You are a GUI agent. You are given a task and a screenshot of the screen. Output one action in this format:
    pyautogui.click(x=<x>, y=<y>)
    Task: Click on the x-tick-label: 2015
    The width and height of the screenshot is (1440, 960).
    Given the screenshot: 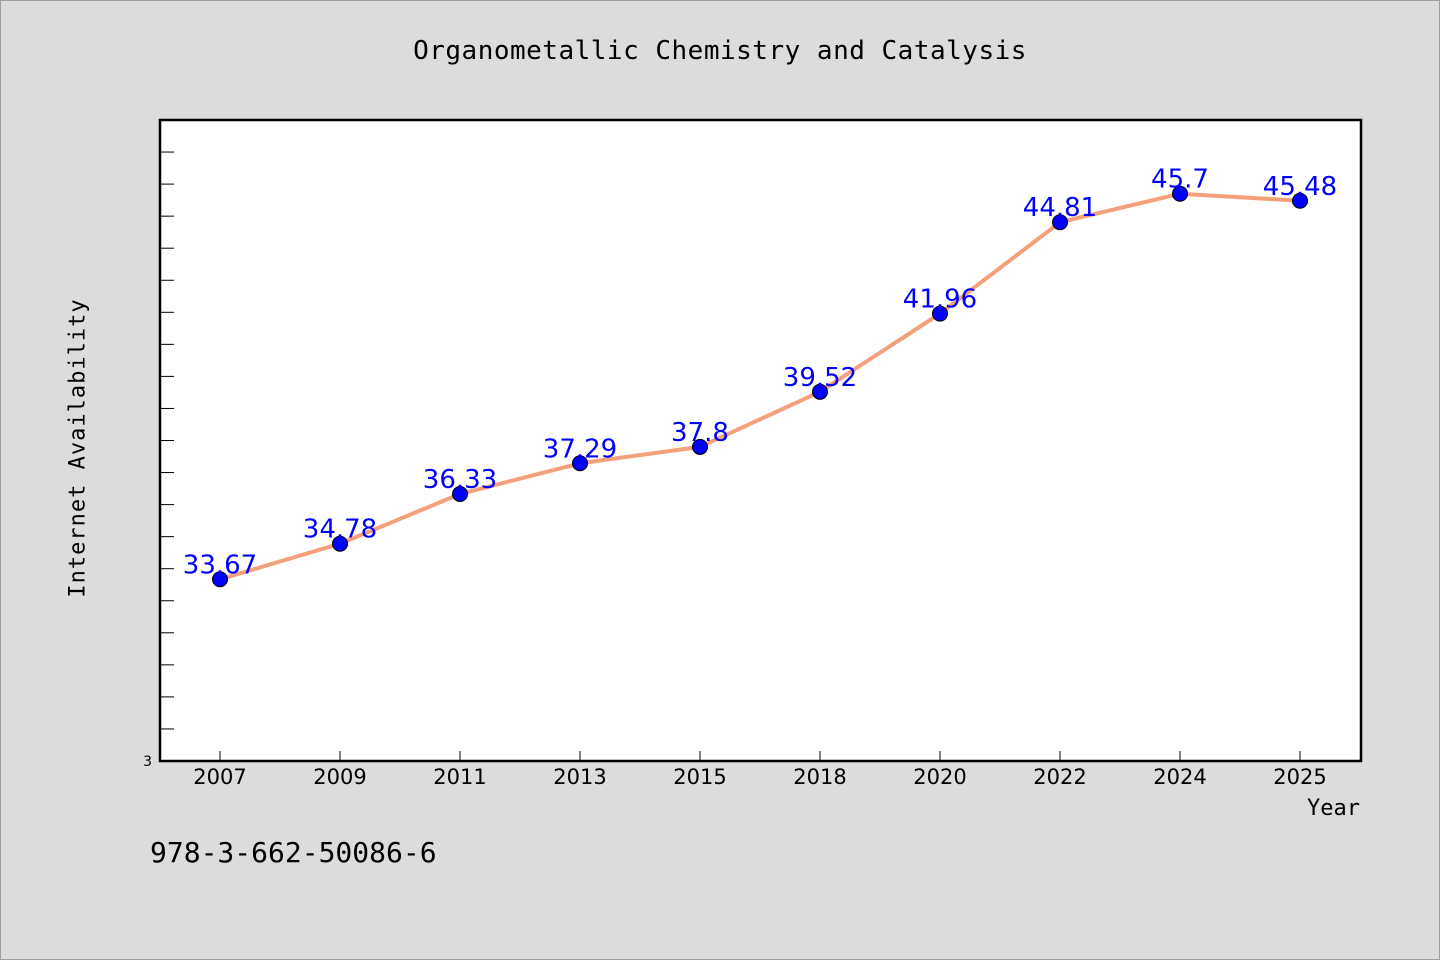 What is the action you would take?
    pyautogui.click(x=699, y=777)
    